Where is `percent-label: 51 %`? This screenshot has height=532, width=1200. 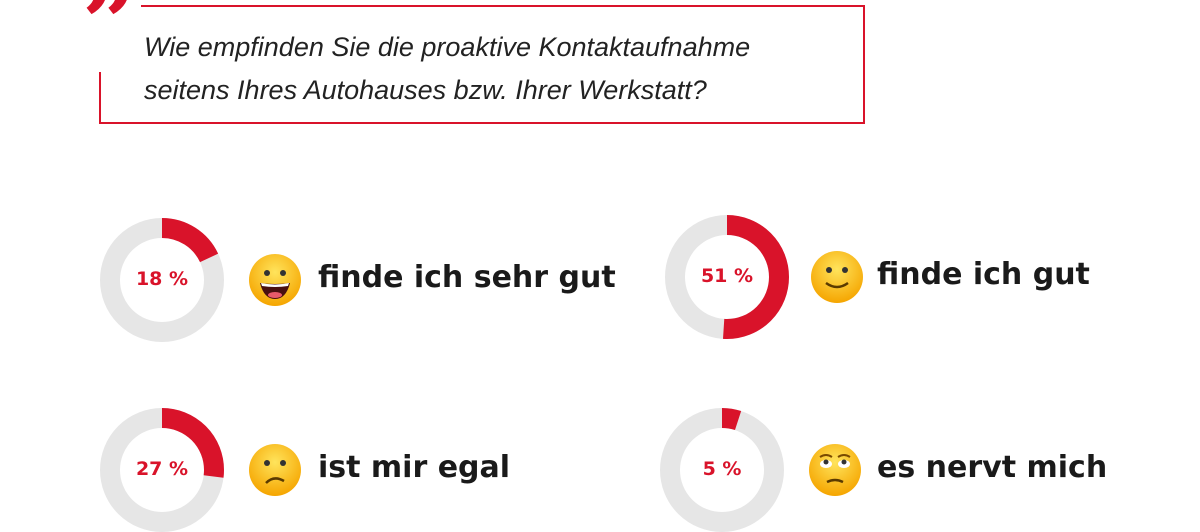 percent-label: 51 % is located at coordinates (727, 276).